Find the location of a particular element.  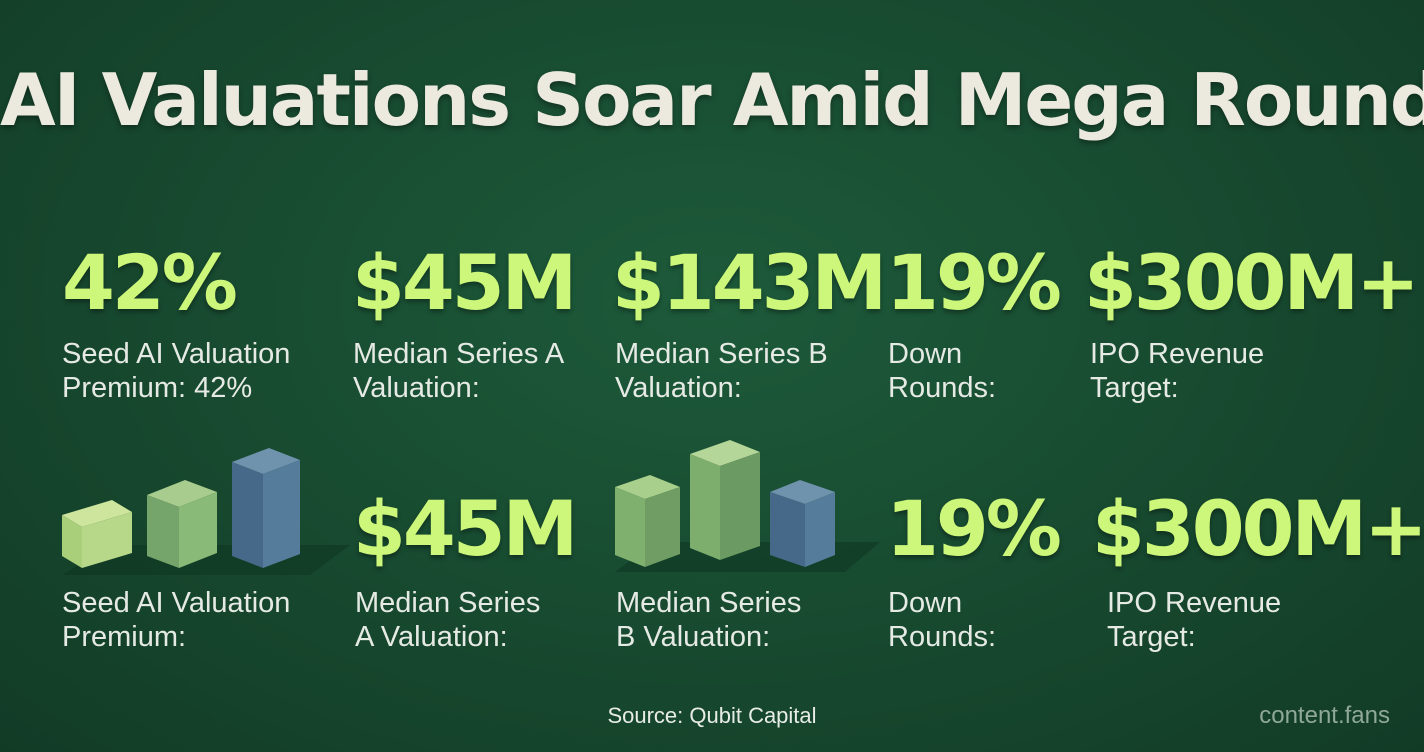

tall-cube is located at coordinates (266, 508).